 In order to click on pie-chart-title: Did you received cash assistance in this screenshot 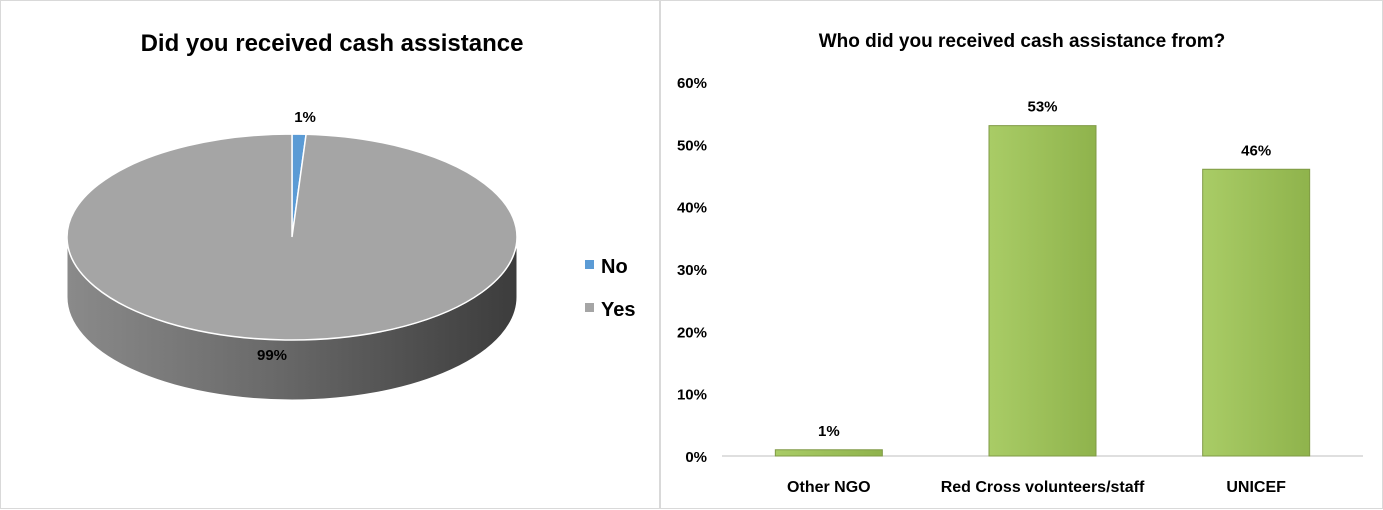, I will do `click(332, 43)`.